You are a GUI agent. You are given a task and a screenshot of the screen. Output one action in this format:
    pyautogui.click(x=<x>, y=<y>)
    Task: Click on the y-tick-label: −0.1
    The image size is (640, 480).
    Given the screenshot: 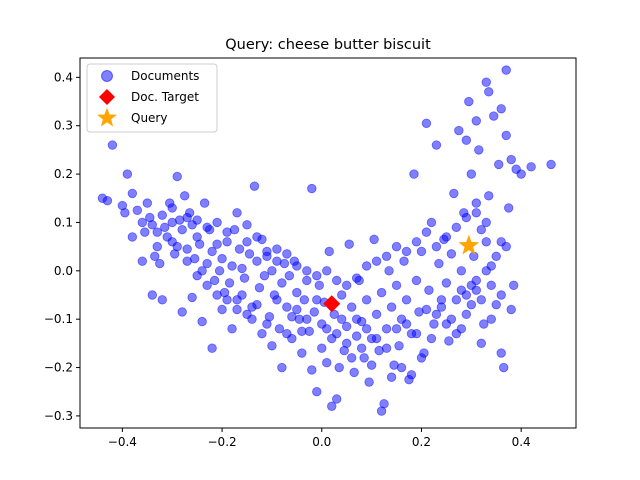 What is the action you would take?
    pyautogui.click(x=58, y=319)
    